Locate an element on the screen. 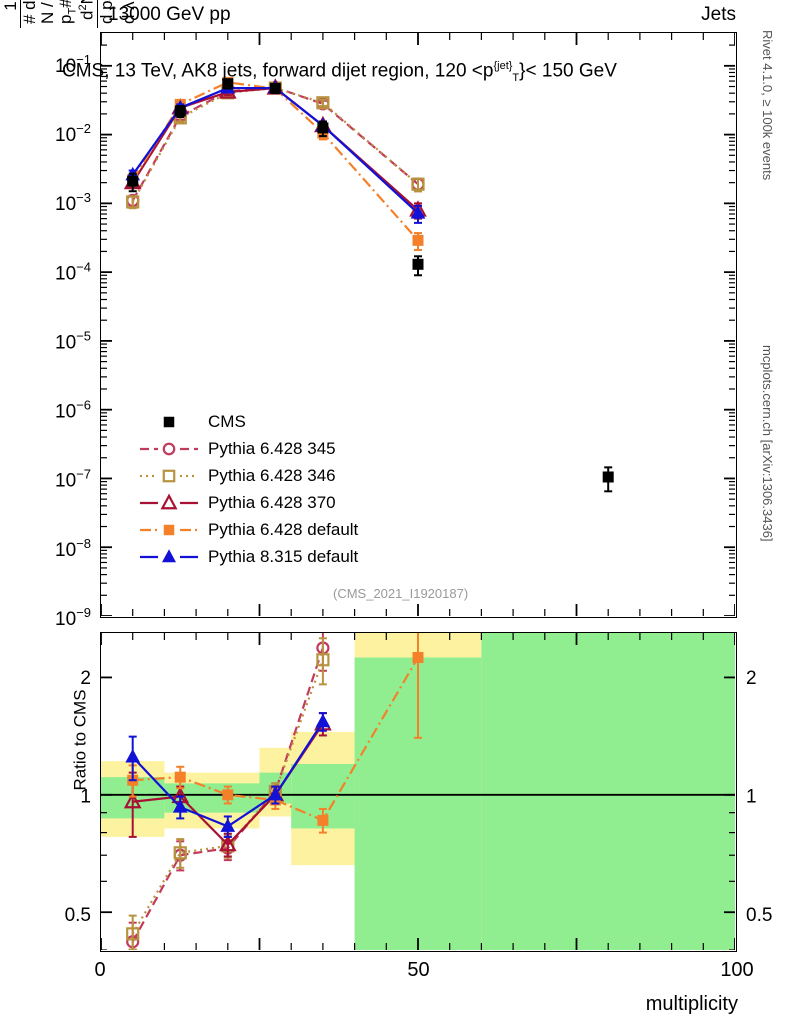  main-y-tick-label: 10⁻⁷ is located at coordinates (73, 479).